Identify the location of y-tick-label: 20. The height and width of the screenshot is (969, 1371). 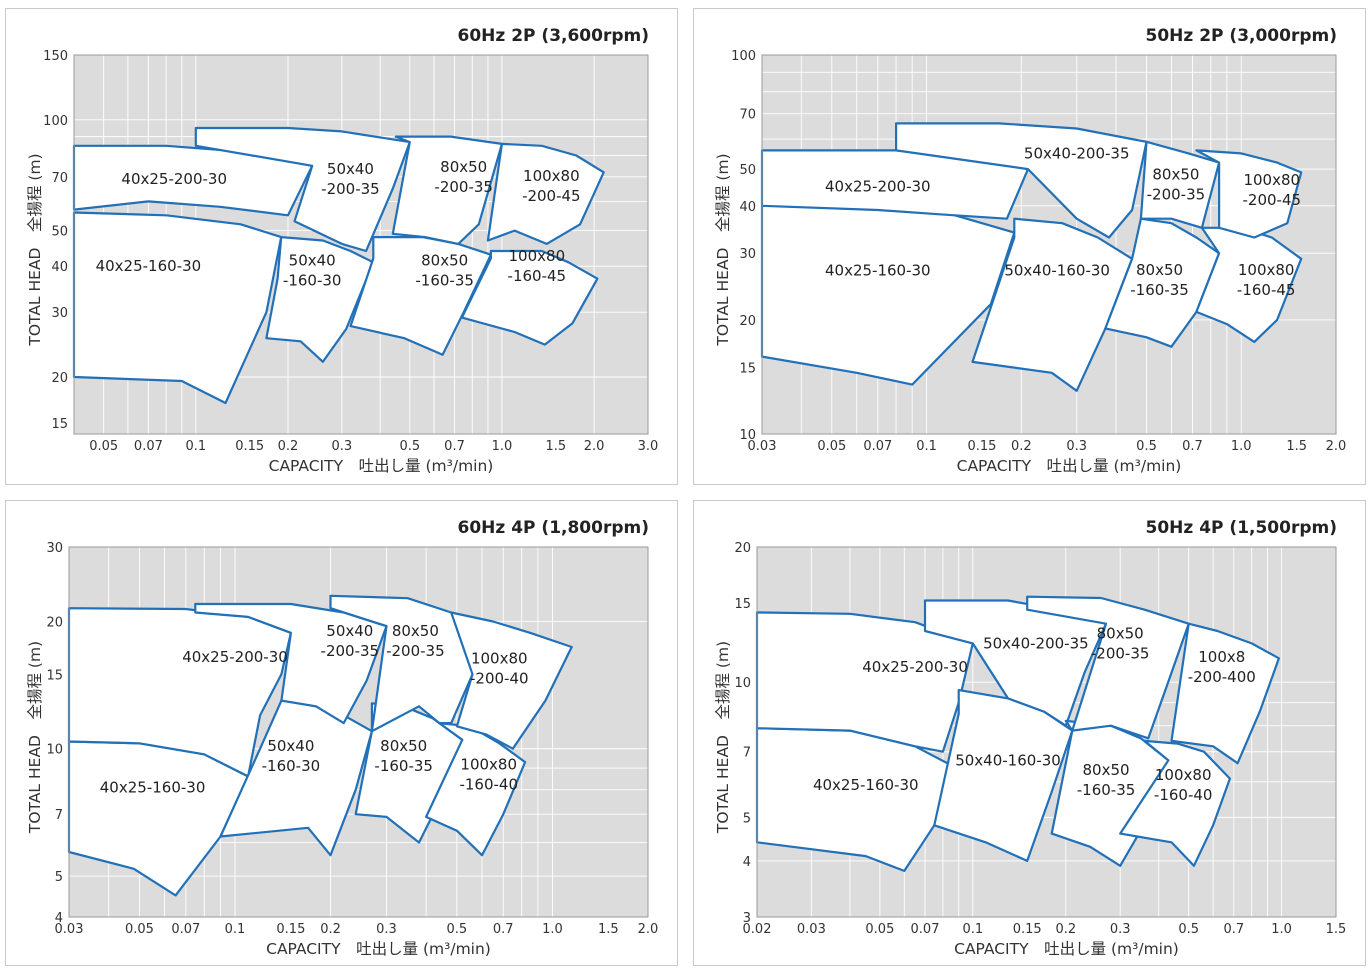
(742, 548).